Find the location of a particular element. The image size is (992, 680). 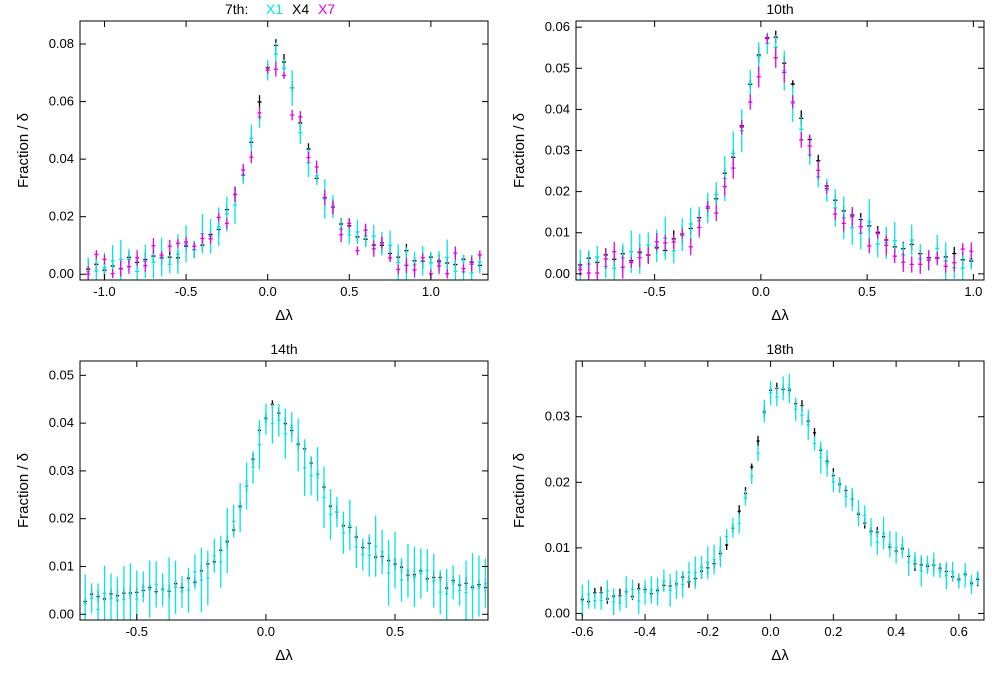

chart-title: 18th is located at coordinates (779, 349).